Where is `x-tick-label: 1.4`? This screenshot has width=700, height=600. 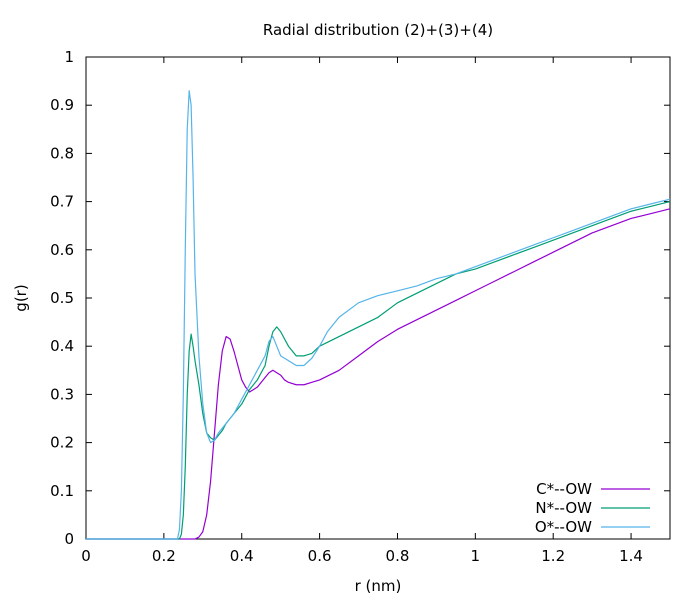
x-tick-label: 1.4 is located at coordinates (631, 556).